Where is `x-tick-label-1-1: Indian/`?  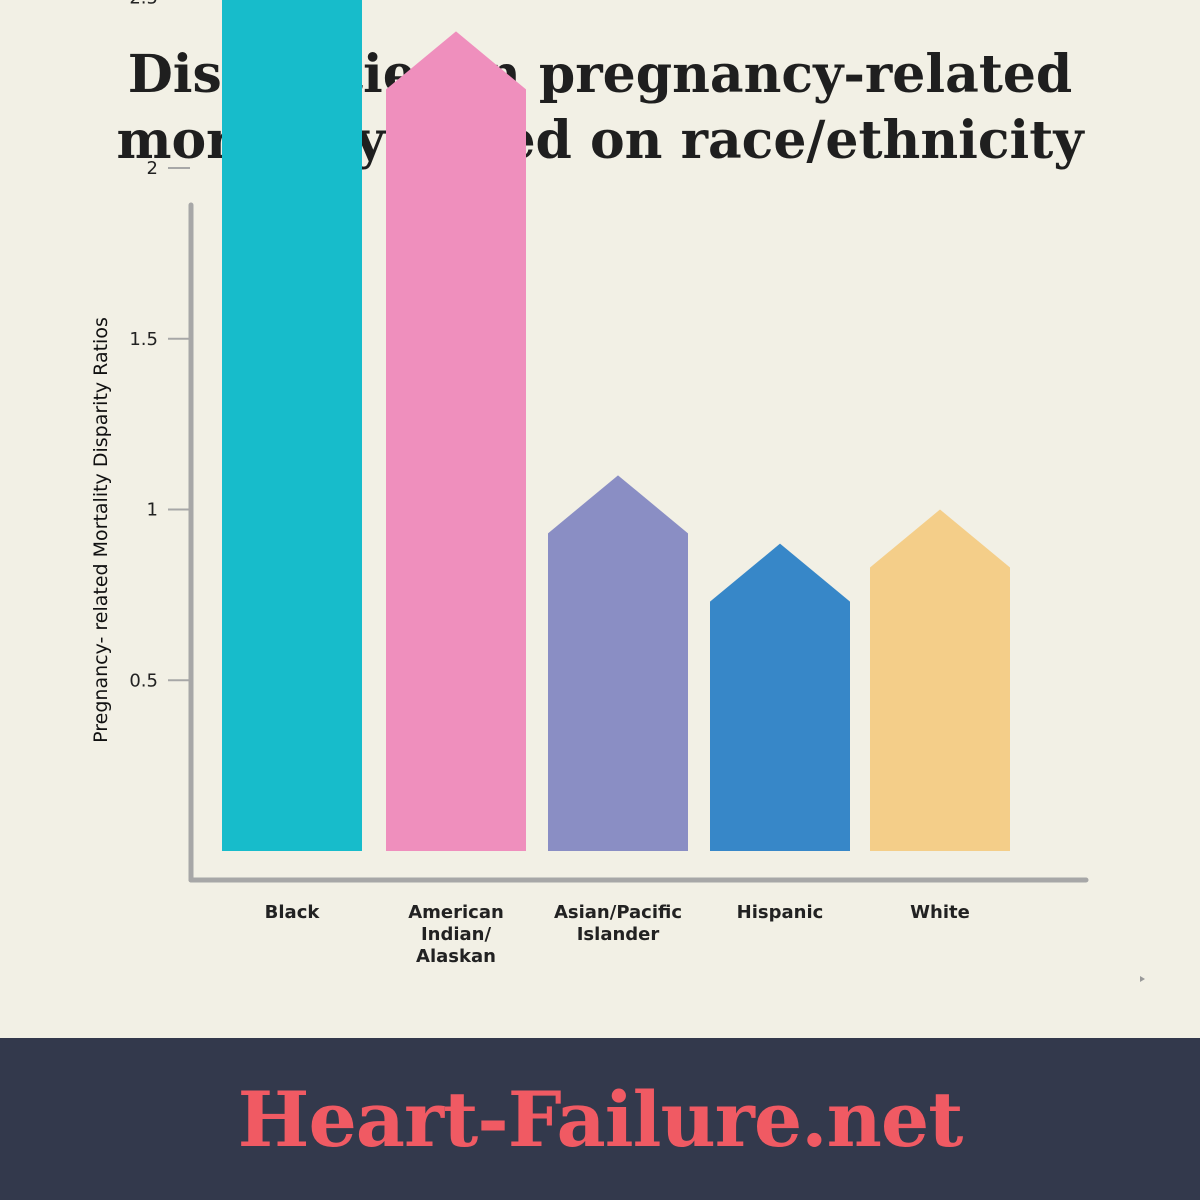 x-tick-label-1-1: Indian/ is located at coordinates (456, 934).